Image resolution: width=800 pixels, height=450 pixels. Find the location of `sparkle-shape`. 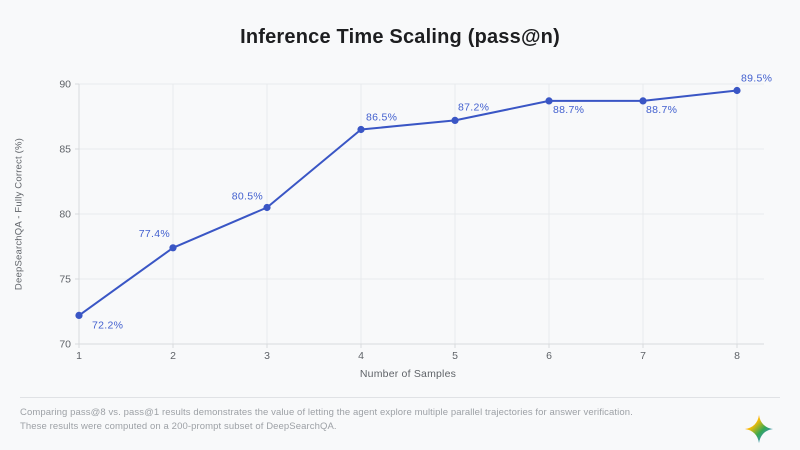

sparkle-shape is located at coordinates (759, 429).